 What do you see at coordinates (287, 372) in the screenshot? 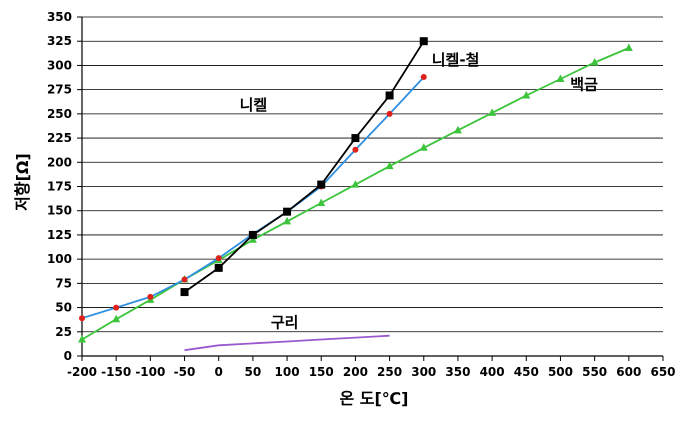
I see `x-tick-label: 100` at bounding box center [287, 372].